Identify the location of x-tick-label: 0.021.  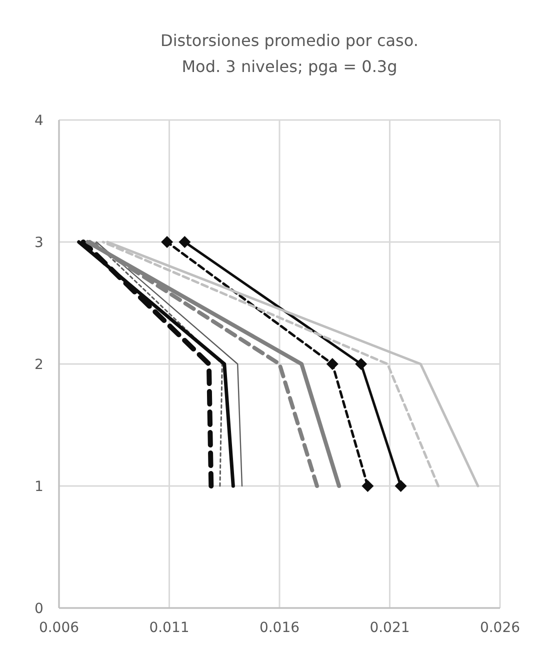
(390, 628).